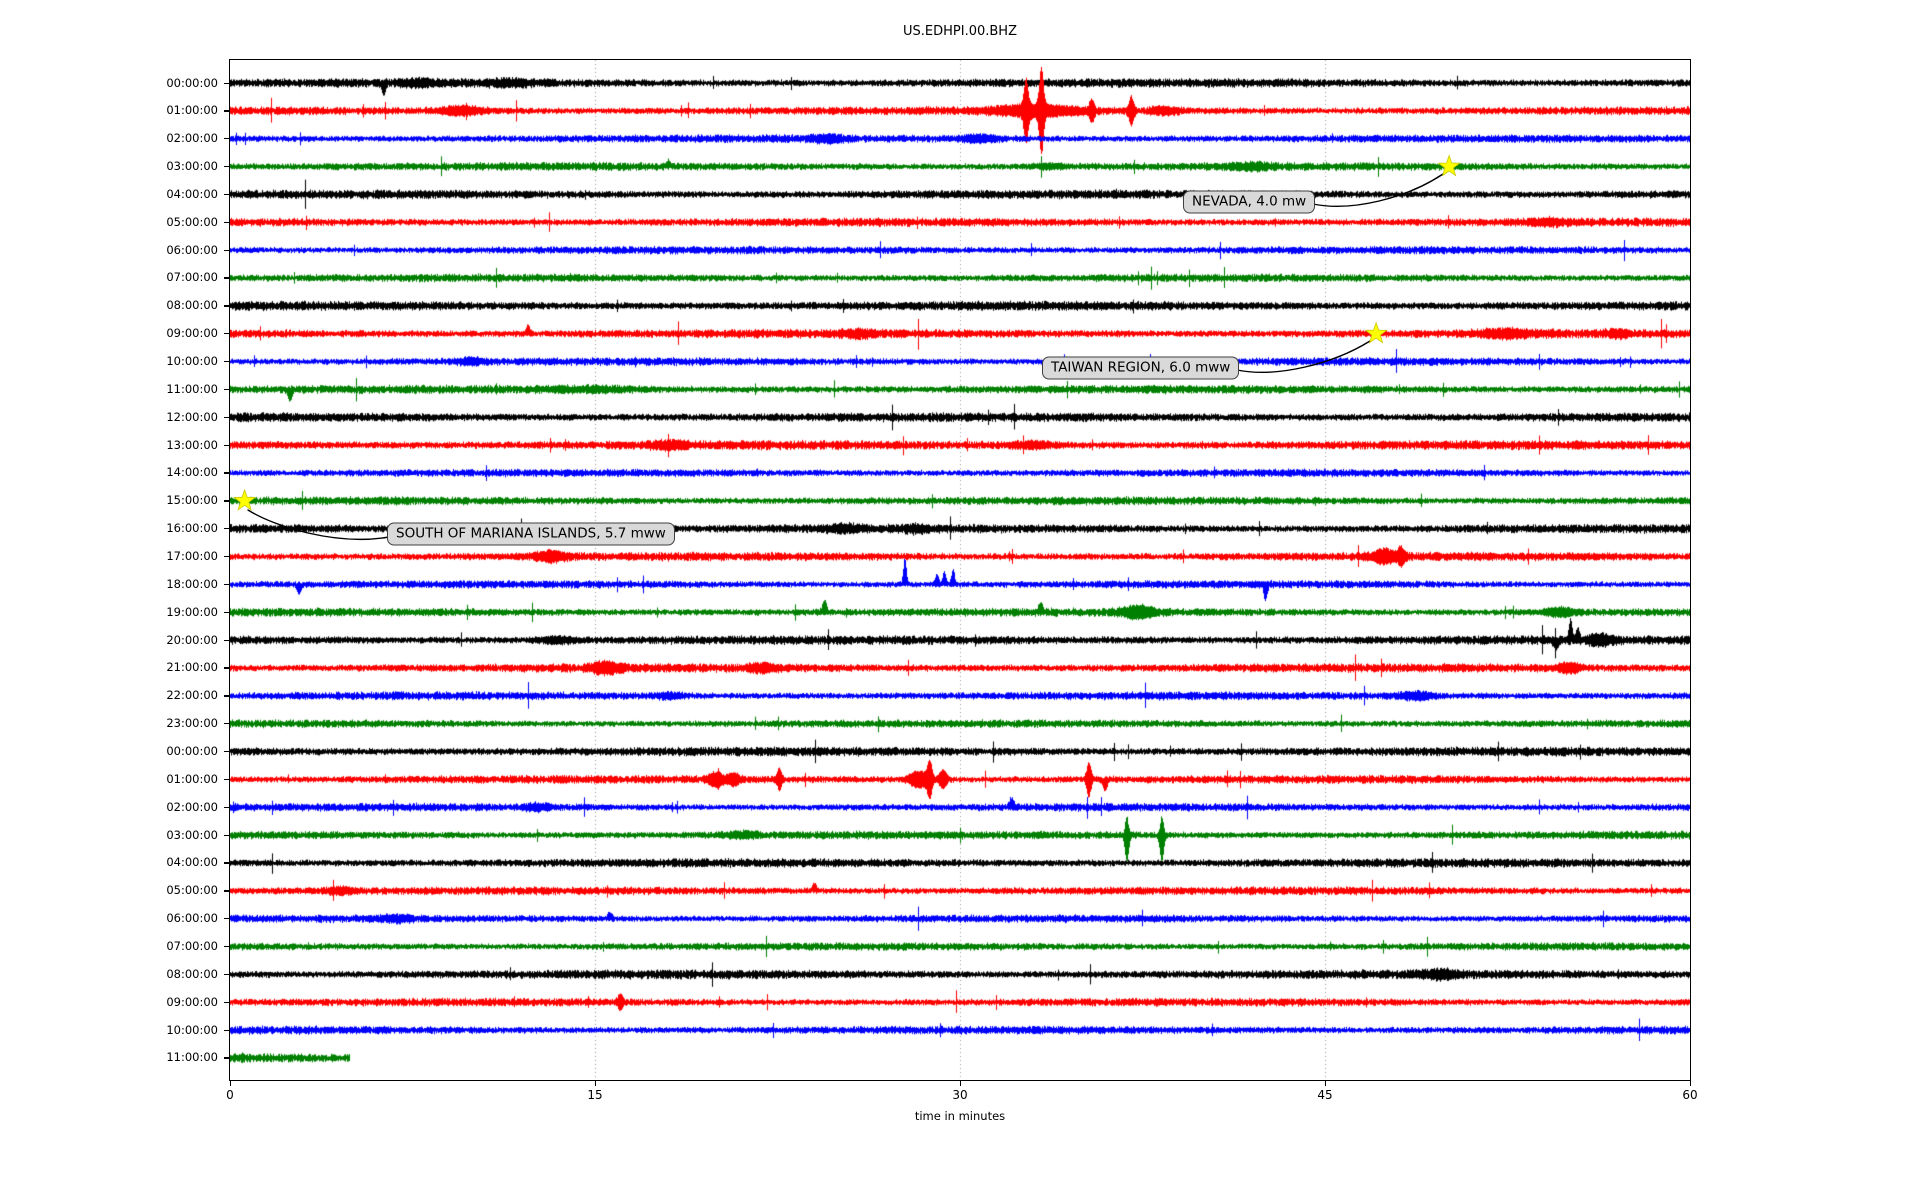  Describe the element at coordinates (1141, 368) in the screenshot. I see `event-label: TAIWAN REGION, 6.0 mww` at that location.